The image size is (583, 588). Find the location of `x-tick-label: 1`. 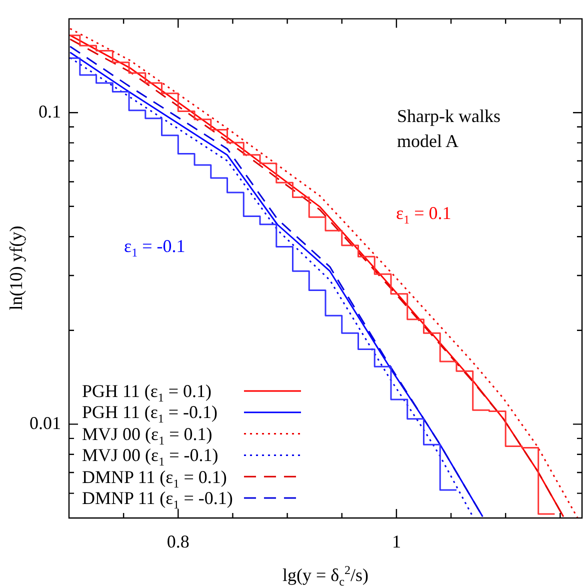

x-tick-label: 1 is located at coordinates (396, 542).